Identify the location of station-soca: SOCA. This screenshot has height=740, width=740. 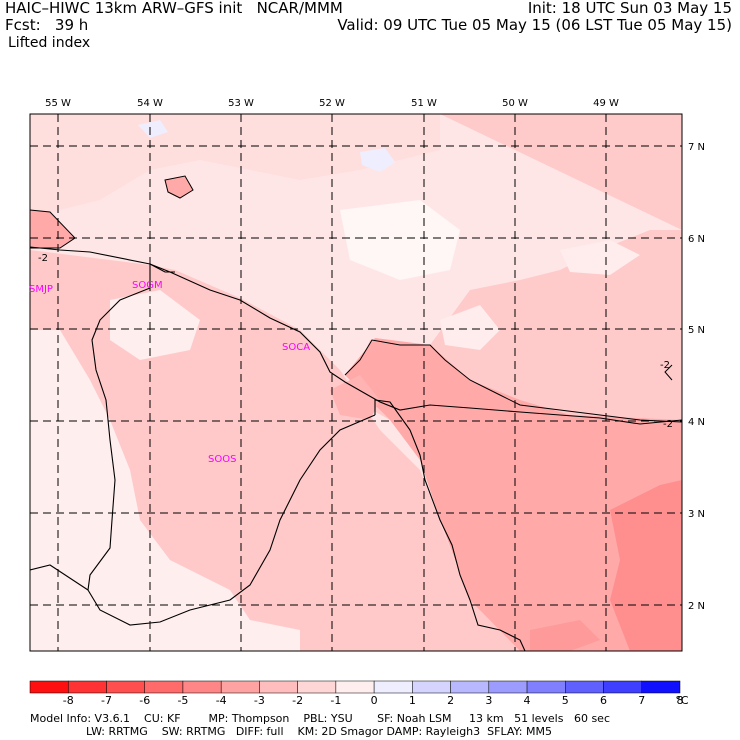
(296, 347).